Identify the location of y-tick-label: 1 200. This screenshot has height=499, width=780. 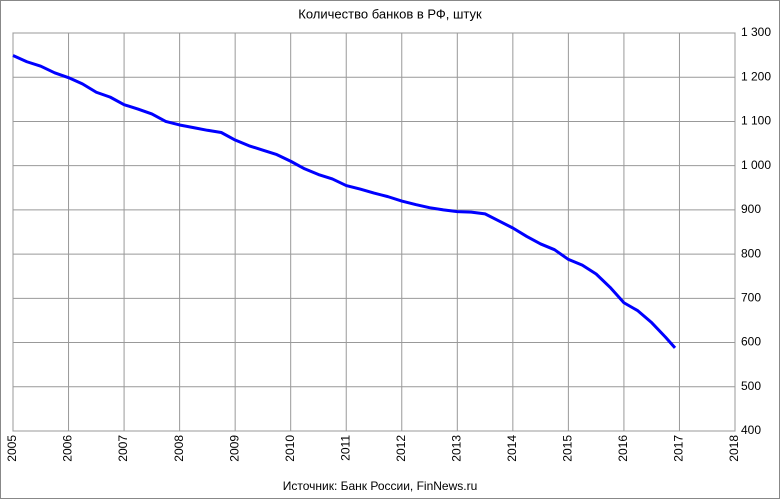
(756, 76).